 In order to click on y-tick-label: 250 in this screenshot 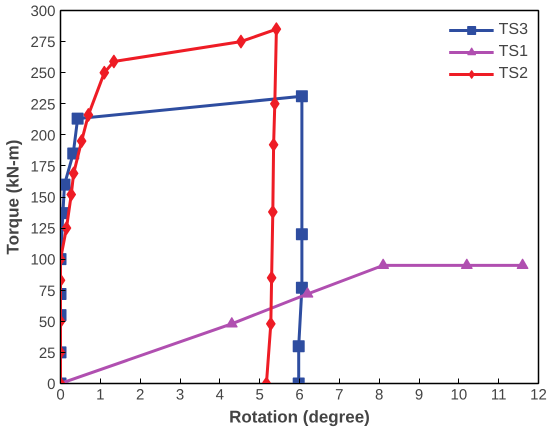, I will do `click(43, 73)`.